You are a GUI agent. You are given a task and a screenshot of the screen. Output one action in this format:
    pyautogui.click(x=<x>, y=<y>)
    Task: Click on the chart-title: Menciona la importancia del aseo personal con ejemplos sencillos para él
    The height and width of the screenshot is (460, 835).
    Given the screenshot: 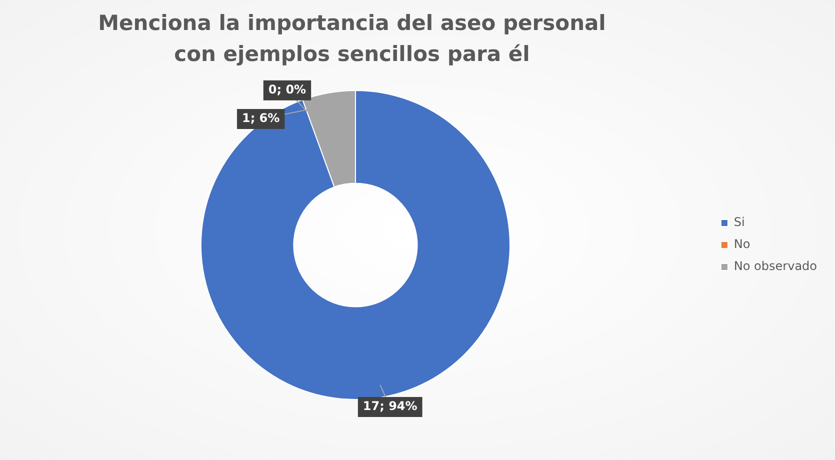 What is the action you would take?
    pyautogui.click(x=352, y=39)
    